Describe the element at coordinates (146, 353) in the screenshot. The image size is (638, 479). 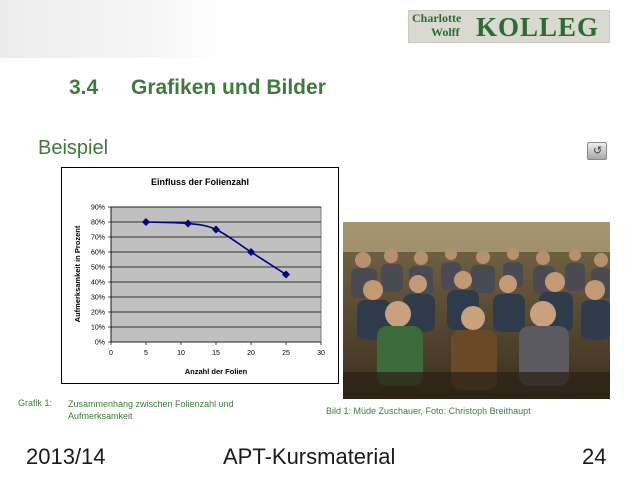
I see `x-tick-label: 5` at that location.